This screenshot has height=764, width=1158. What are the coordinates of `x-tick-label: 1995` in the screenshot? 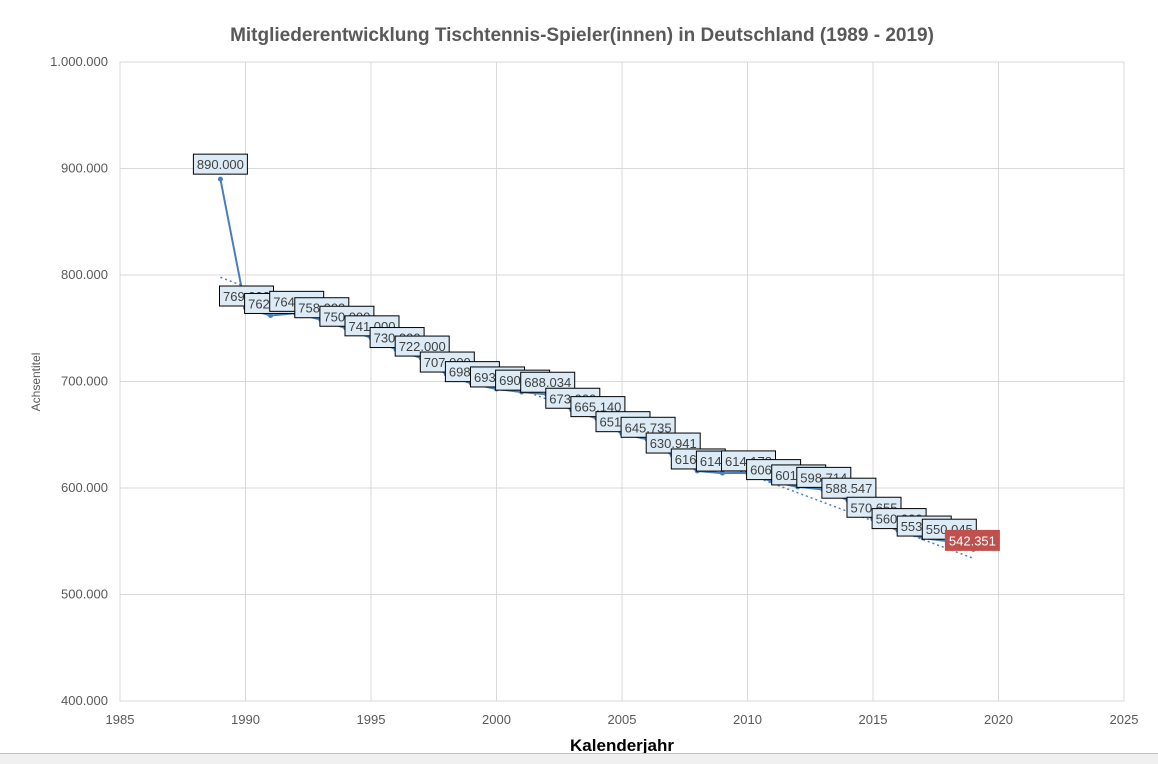 It's located at (371, 719).